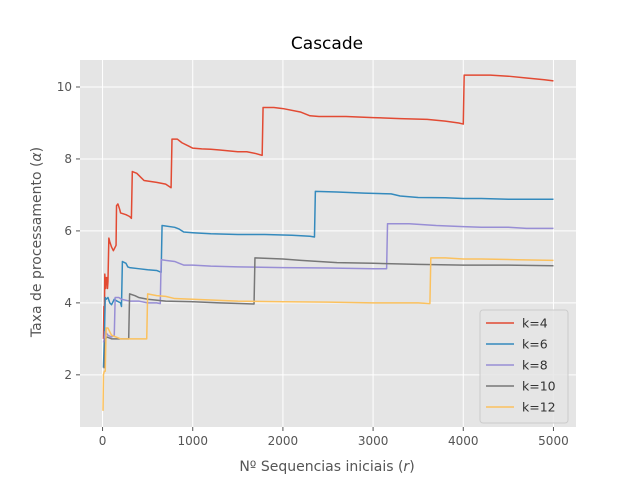  Describe the element at coordinates (535, 323) in the screenshot. I see `legend-label: k=4` at that location.